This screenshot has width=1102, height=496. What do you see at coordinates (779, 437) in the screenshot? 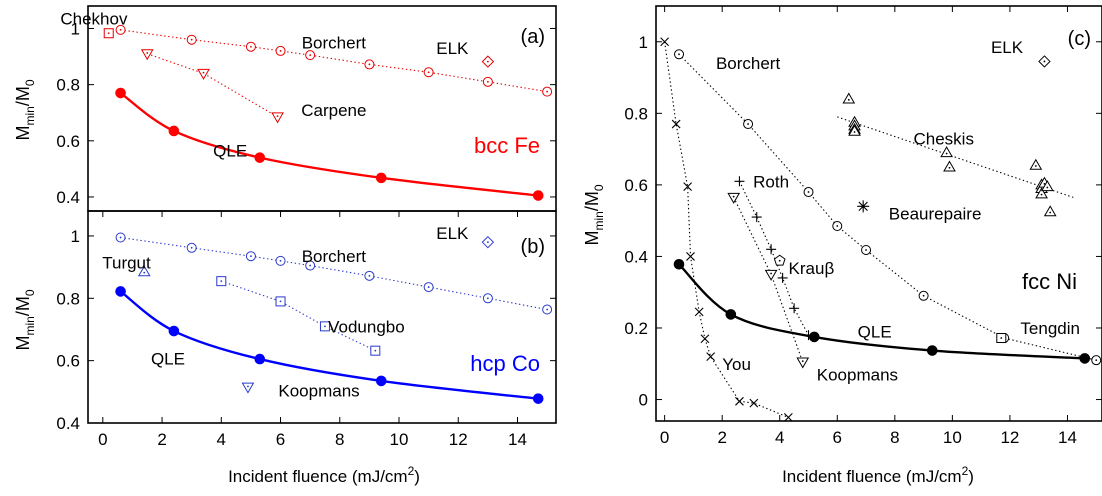
I see `panel-c-xtick-label: 4` at bounding box center [779, 437].